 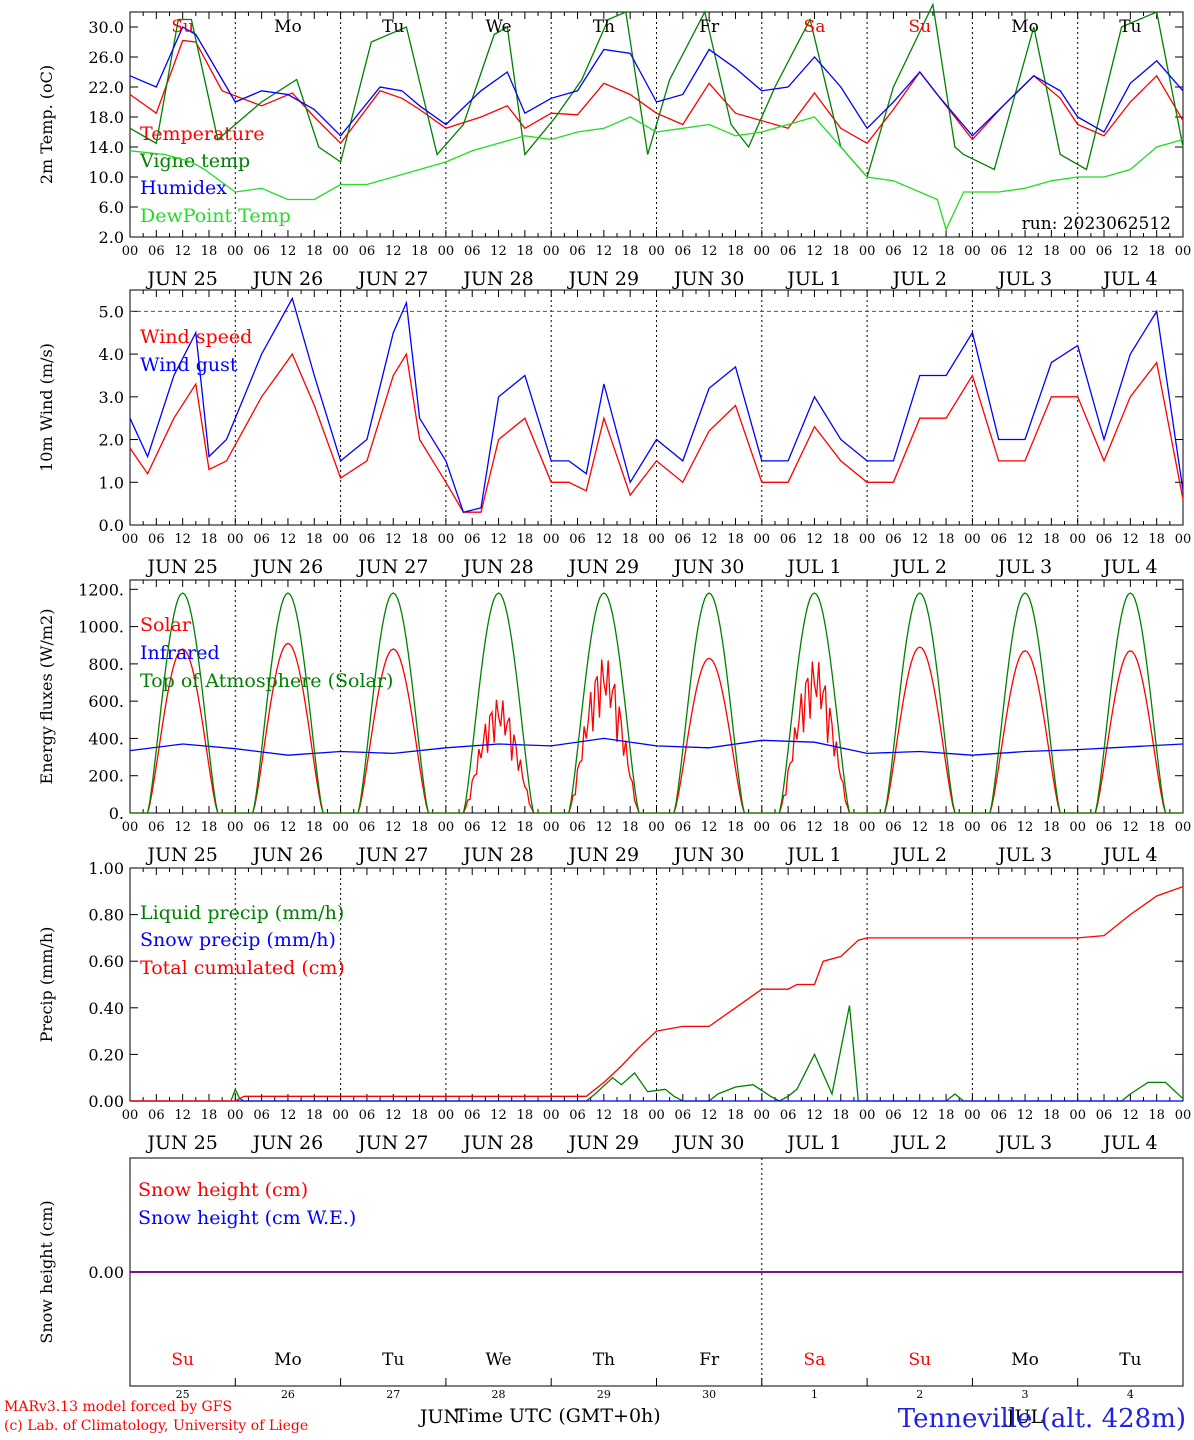 I want to click on series-line-liquid-precip-mm-h-, so click(x=657, y=1053).